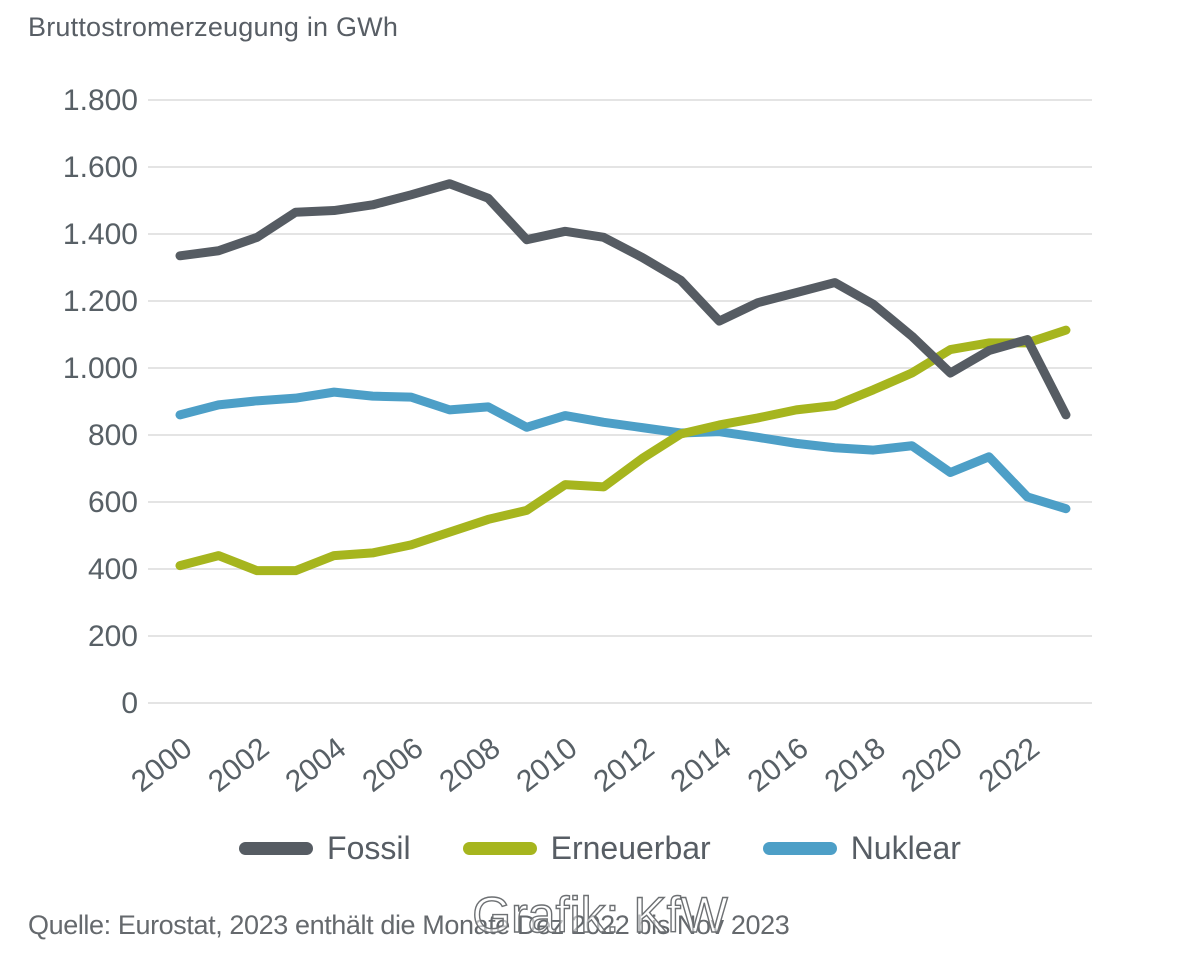  I want to click on legend: Fossil Erneuerbar Nuklear, so click(600, 848).